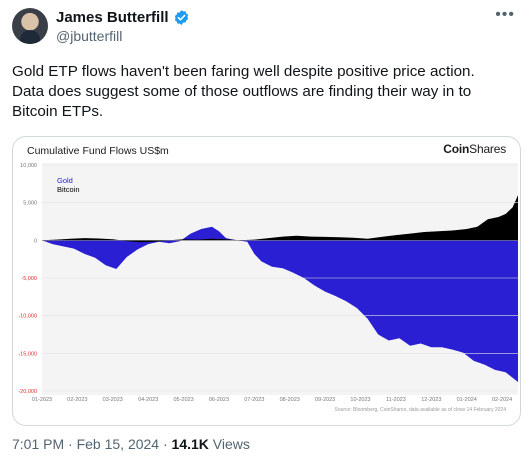  Describe the element at coordinates (360, 400) in the screenshot. I see `x-tick-label: 10-2023` at that location.